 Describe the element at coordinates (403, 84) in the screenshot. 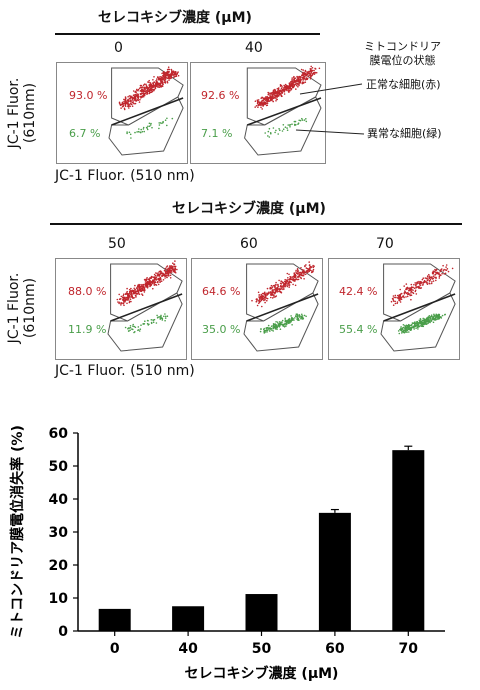

I see `annotation-normal: 正常な細胞(赤)` at that location.